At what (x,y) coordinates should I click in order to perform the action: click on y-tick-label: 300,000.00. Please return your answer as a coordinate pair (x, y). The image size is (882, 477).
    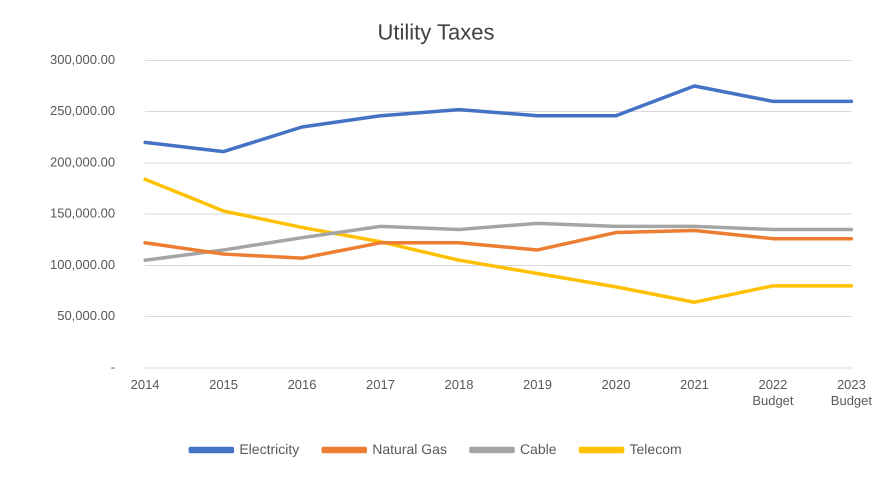
    Looking at the image, I should click on (83, 59).